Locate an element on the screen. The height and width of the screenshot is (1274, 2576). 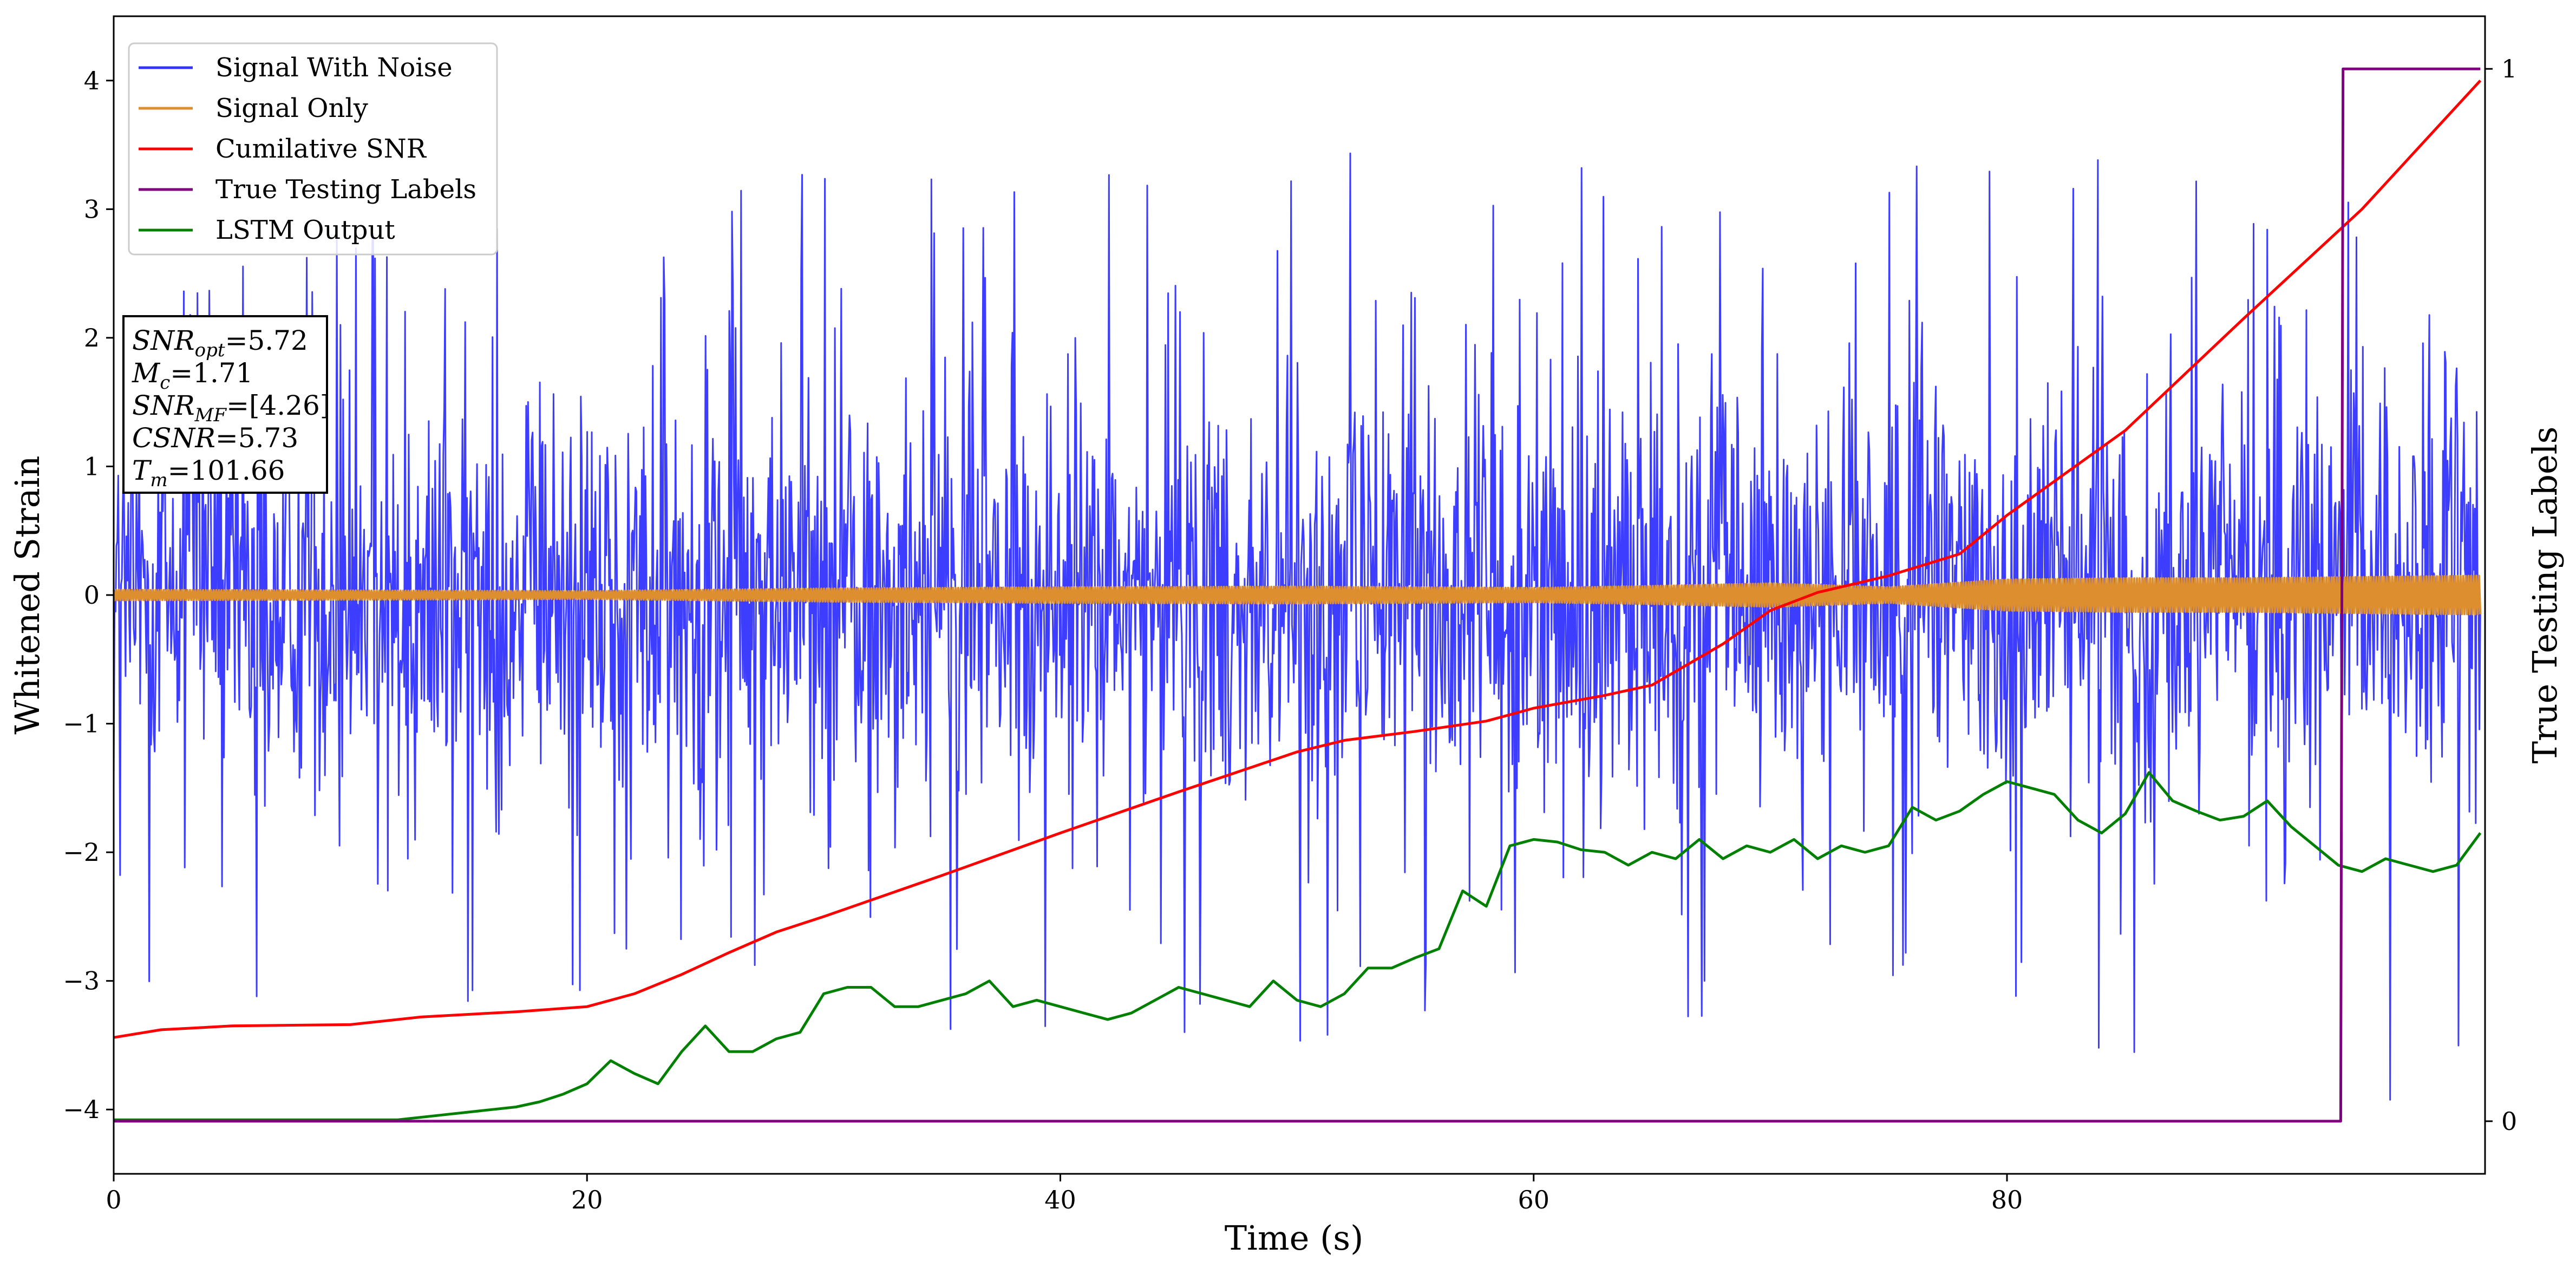
y-axis-right: 01 is located at coordinates (2501, 595).